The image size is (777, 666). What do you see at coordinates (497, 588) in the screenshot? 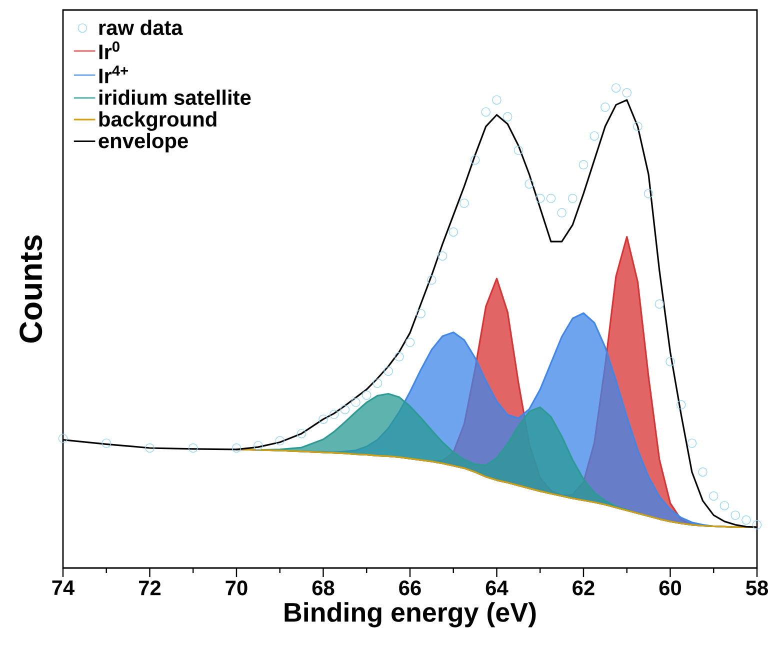
I see `x-tick-label: 64` at bounding box center [497, 588].